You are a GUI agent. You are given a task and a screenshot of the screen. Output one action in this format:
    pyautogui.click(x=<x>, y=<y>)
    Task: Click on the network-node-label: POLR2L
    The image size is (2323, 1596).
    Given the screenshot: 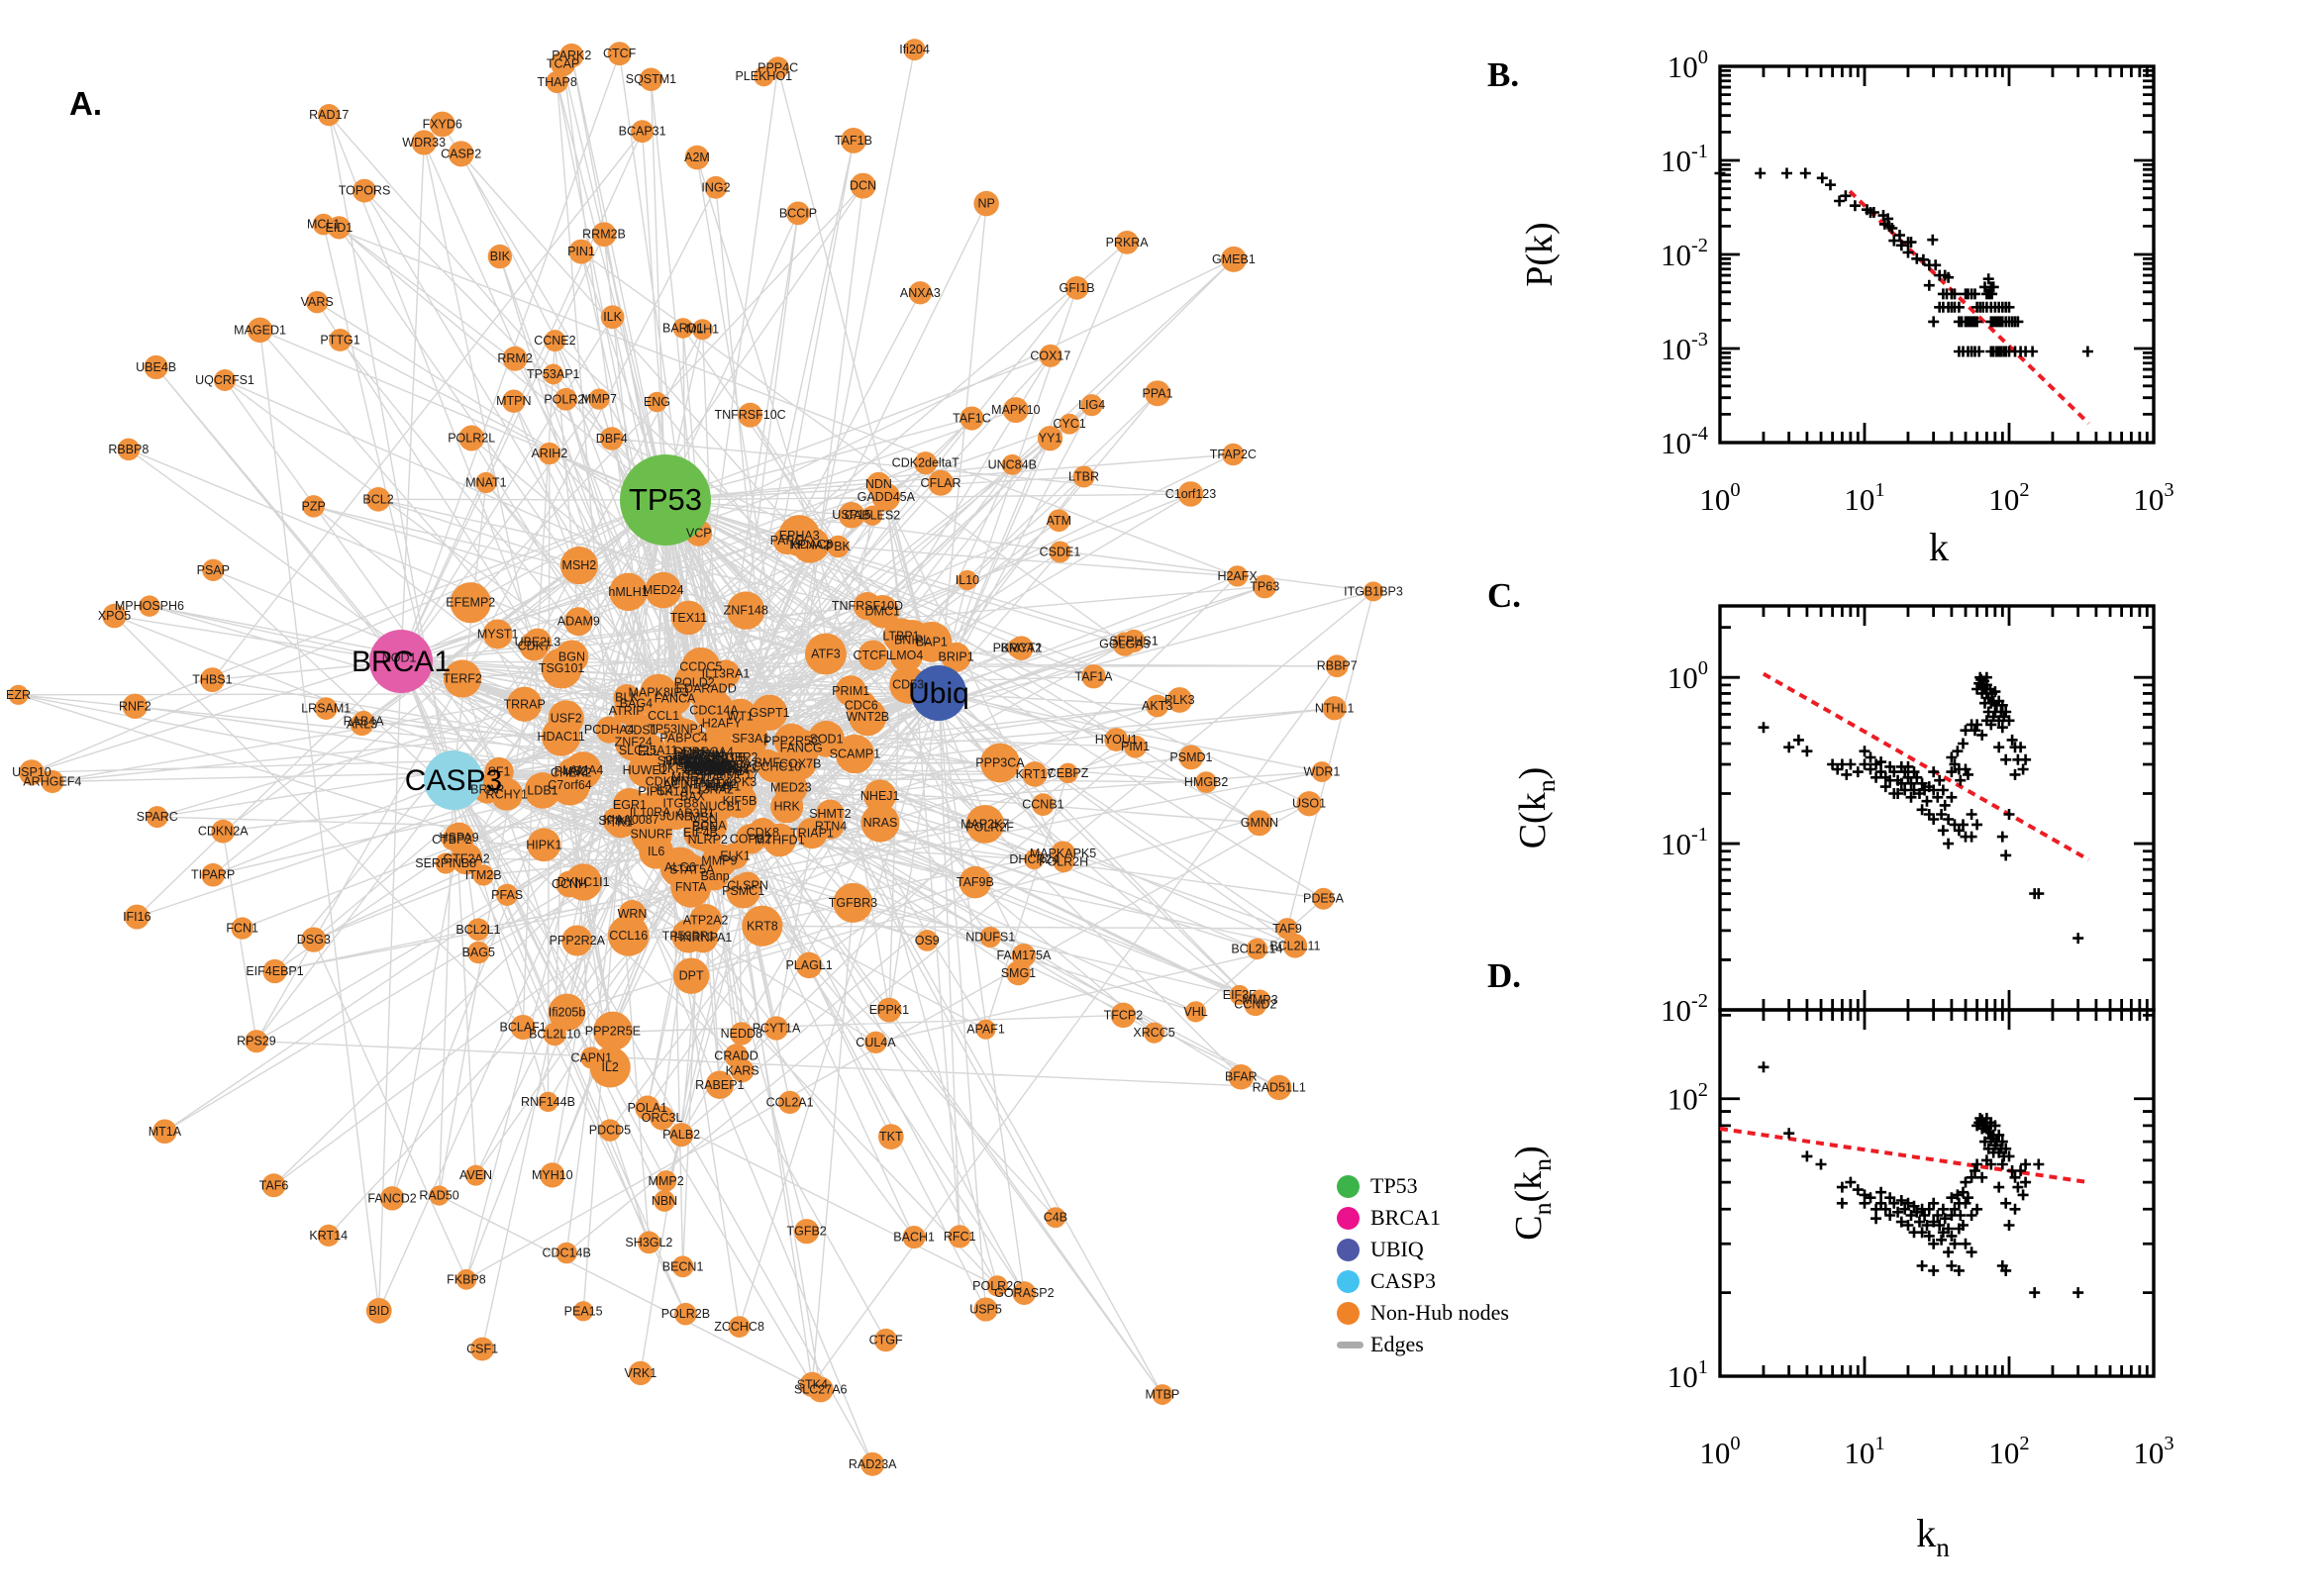 What is the action you would take?
    pyautogui.click(x=471, y=438)
    